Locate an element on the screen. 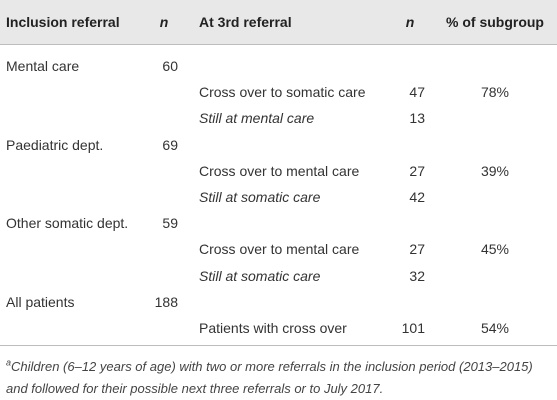  subgroup-label: Cross over to somatic care is located at coordinates (282, 92).